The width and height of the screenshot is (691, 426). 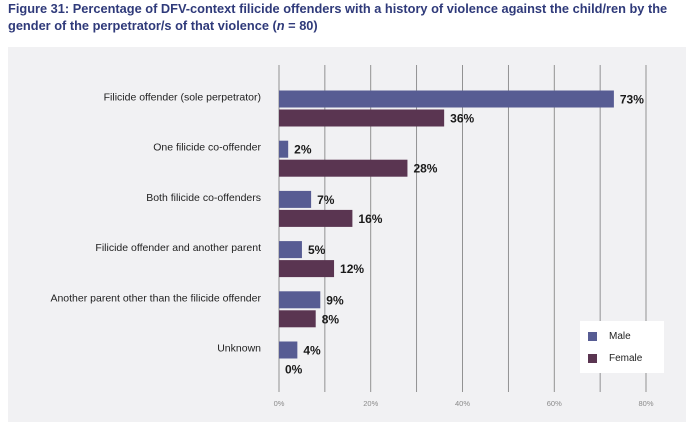 I want to click on x-tick-label: 20%, so click(x=370, y=403).